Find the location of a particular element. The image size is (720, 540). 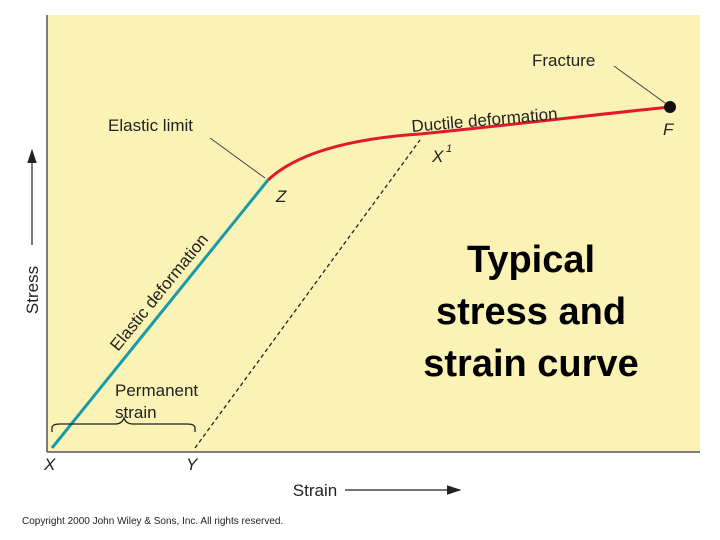

plastic-curve is located at coordinates (468, 143).